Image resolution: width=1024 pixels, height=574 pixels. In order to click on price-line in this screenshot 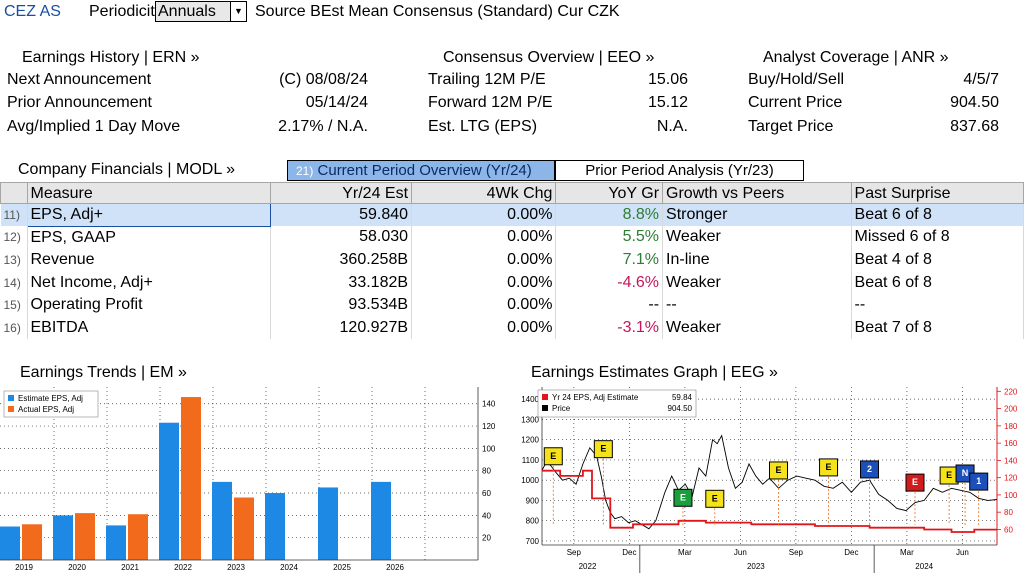, I will do `click(769, 482)`.